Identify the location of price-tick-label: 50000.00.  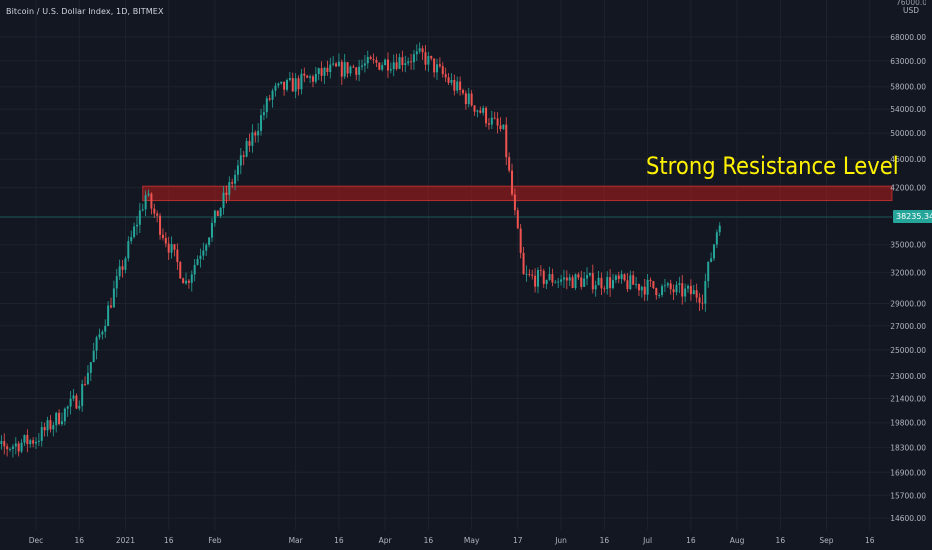
(908, 133).